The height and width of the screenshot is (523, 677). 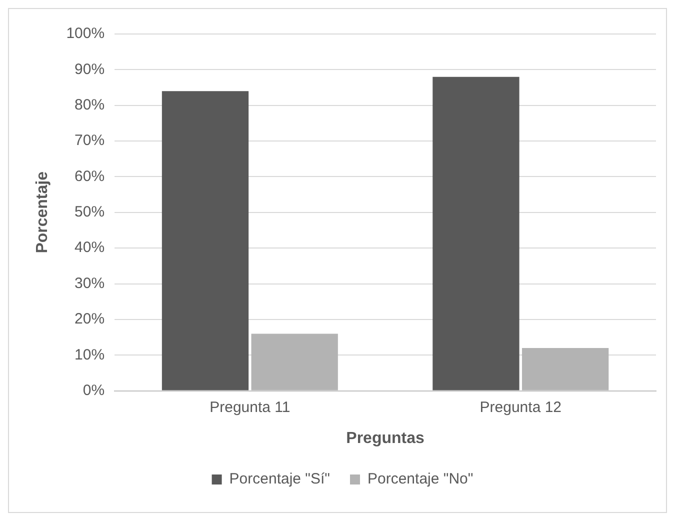 What do you see at coordinates (89, 176) in the screenshot?
I see `y-tick-label: 60%` at bounding box center [89, 176].